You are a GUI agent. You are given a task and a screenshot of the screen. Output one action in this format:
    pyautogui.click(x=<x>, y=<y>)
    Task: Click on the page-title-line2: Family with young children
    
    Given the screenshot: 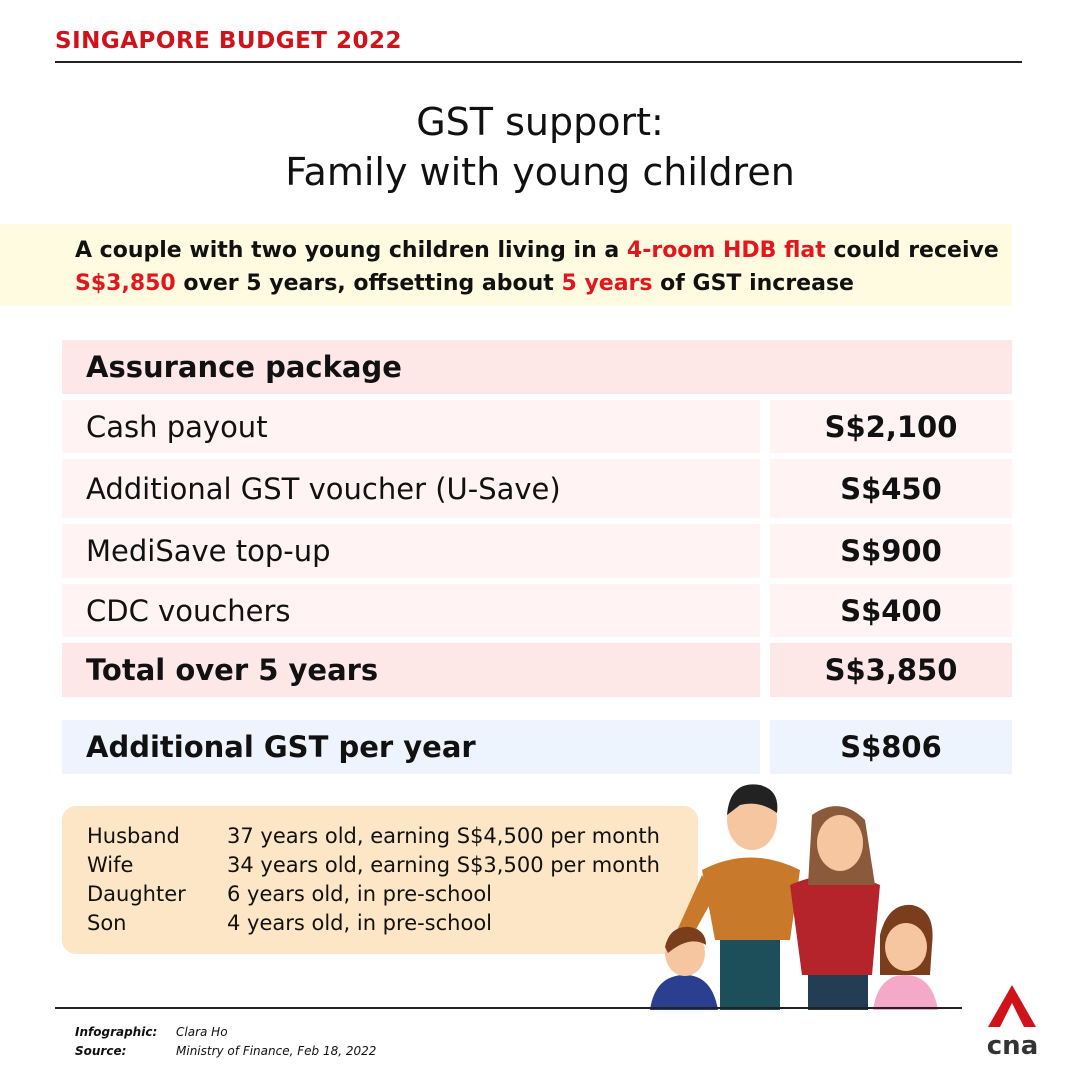 What is the action you would take?
    pyautogui.click(x=540, y=172)
    